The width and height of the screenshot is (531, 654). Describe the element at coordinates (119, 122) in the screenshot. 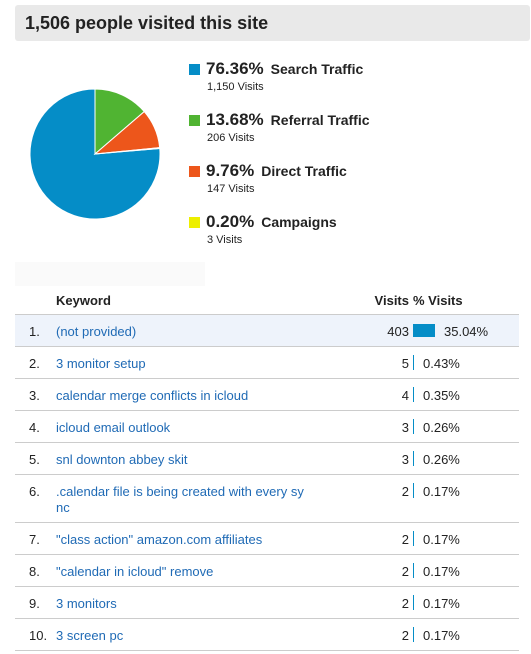

I see `pie-slice-referral` at that location.